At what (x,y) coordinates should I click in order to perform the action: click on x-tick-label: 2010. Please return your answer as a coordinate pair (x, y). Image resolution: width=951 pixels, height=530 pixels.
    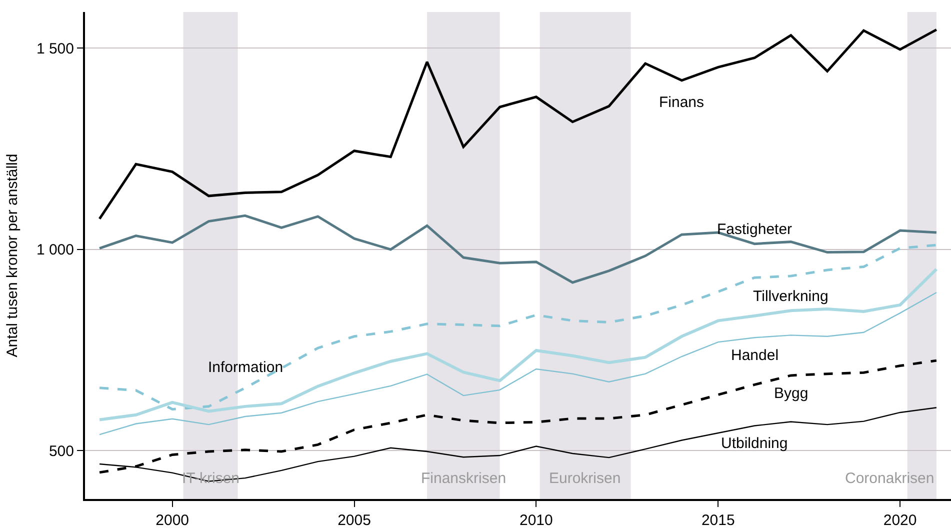
    Looking at the image, I should click on (536, 520).